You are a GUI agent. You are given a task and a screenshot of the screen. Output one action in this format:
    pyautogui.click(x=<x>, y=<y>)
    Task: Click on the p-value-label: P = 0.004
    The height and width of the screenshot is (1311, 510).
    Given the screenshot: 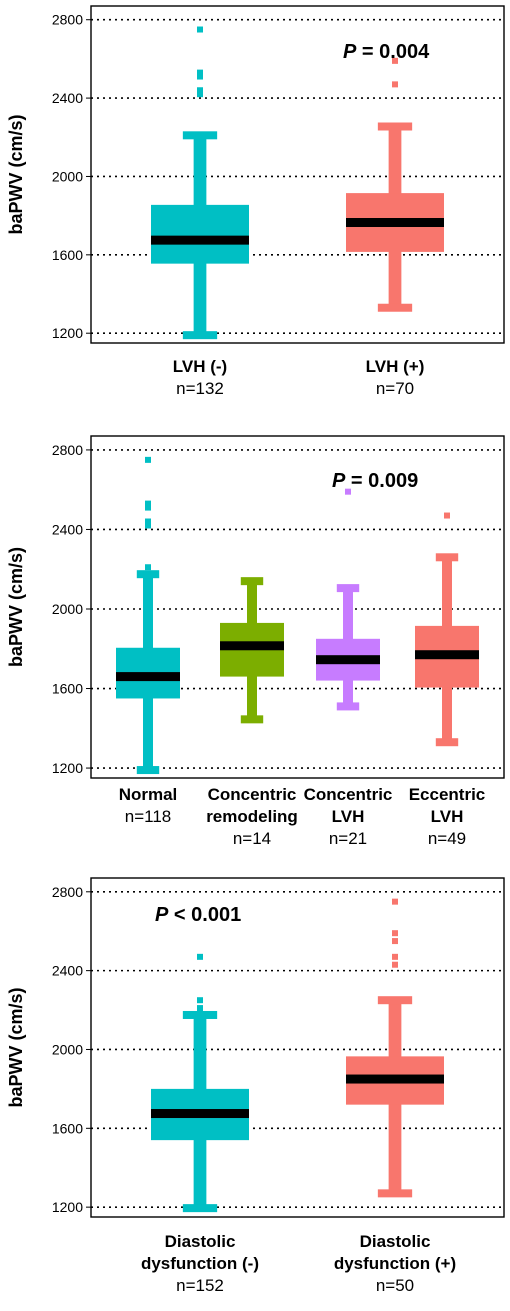 What is the action you would take?
    pyautogui.click(x=386, y=52)
    